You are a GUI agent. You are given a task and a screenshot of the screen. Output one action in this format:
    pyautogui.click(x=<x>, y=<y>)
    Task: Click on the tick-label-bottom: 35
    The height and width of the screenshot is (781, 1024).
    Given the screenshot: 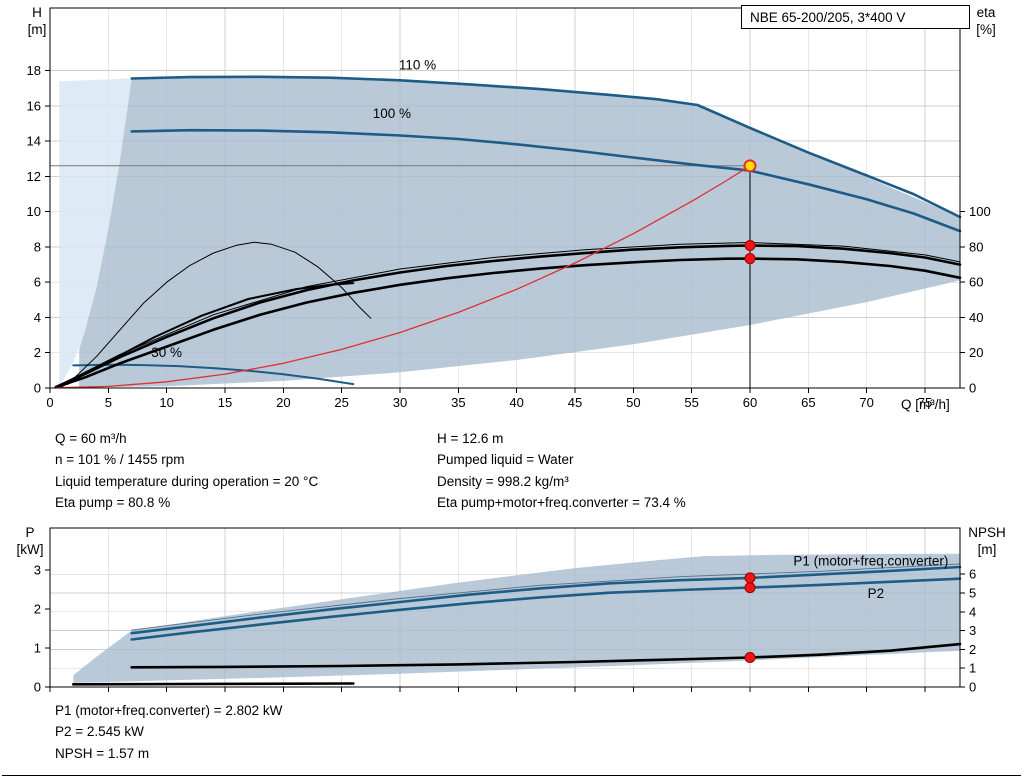 What is the action you would take?
    pyautogui.click(x=458, y=402)
    